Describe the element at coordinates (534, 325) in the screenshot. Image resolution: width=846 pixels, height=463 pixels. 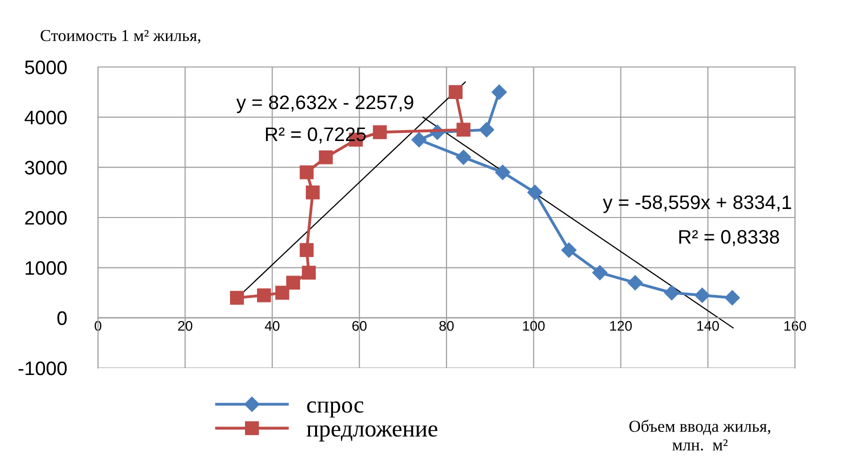
I see `x-tick-label: 100` at that location.